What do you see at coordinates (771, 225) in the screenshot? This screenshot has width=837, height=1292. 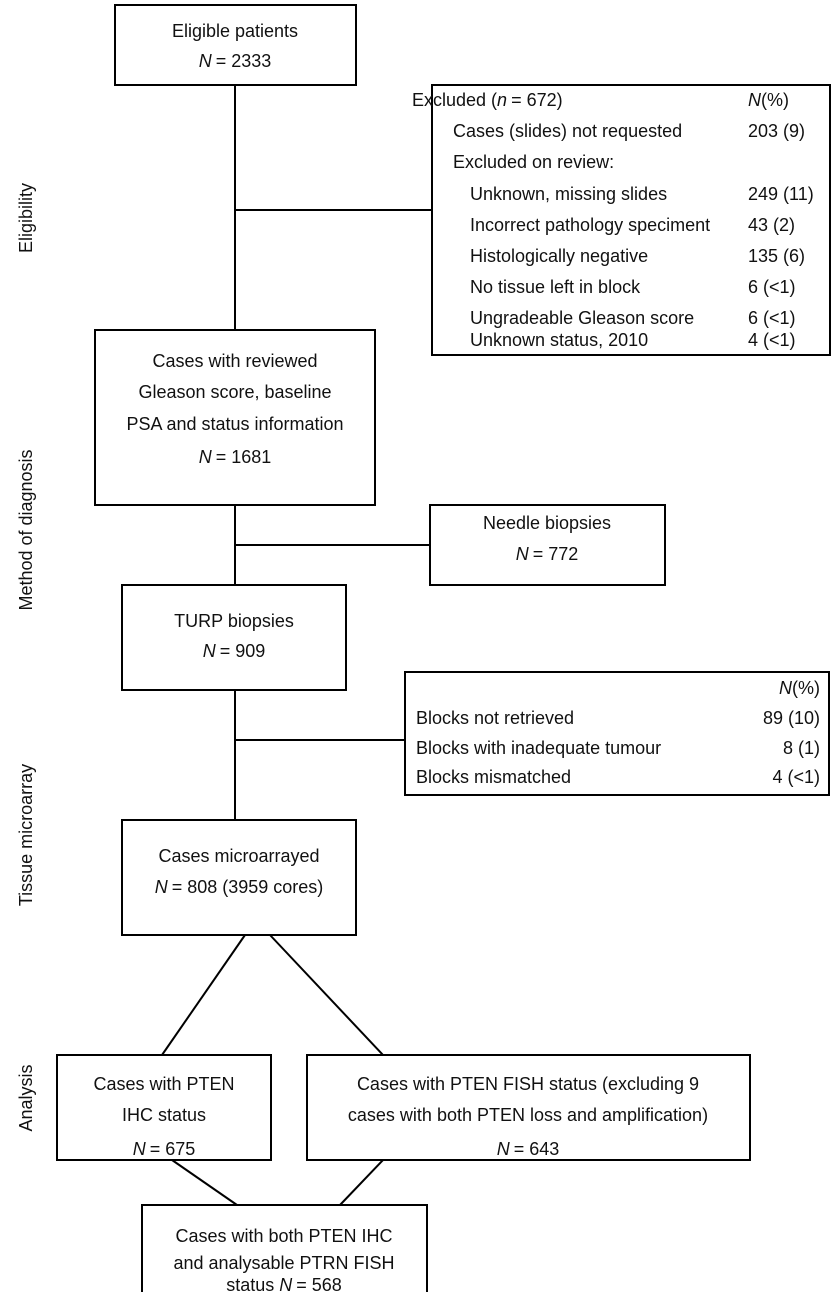 I see `exclusion-value: 43 (2)` at bounding box center [771, 225].